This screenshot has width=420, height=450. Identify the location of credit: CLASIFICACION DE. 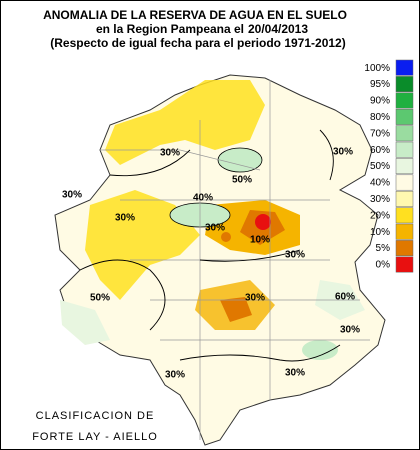
(95, 416).